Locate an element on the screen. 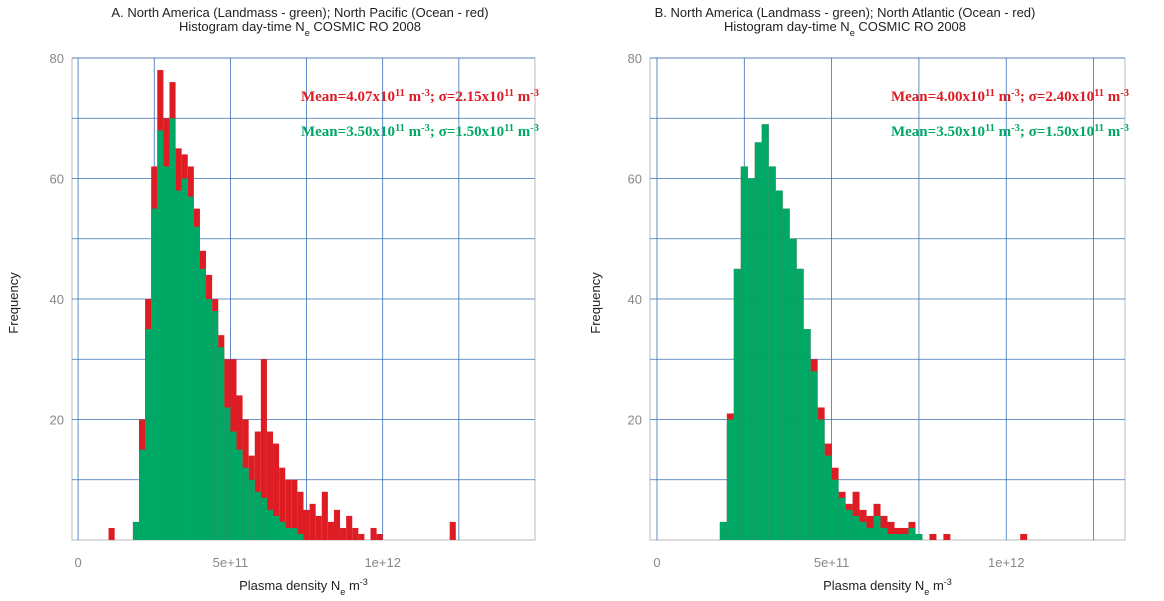 This screenshot has width=1164, height=601. annotation: Mean=3.50x1011 m-3; σ=1.50x1011 m-3 is located at coordinates (420, 132).